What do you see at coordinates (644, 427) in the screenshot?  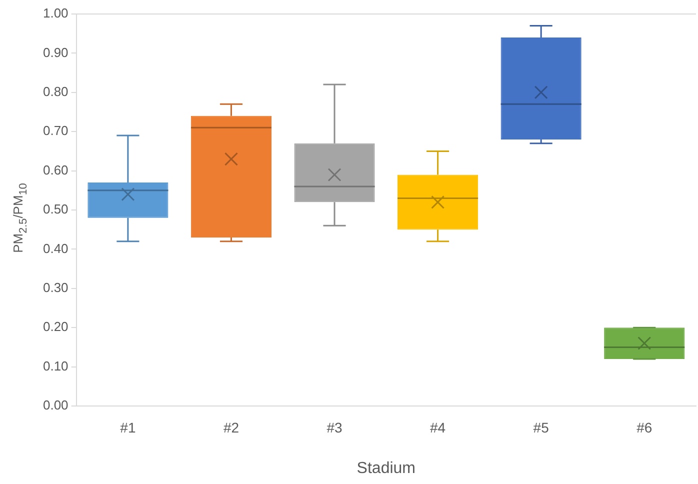 I see `x-tick-label: #6` at bounding box center [644, 427].